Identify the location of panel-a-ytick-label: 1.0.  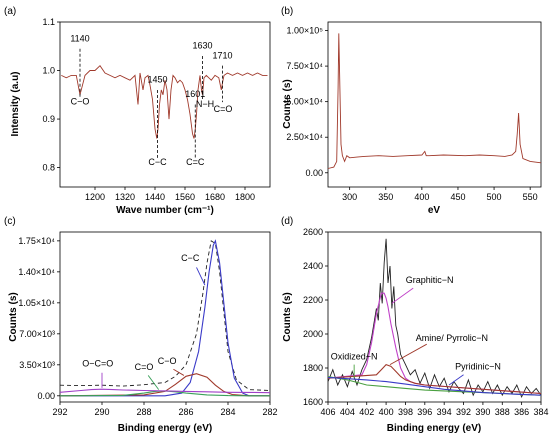
(48, 71).